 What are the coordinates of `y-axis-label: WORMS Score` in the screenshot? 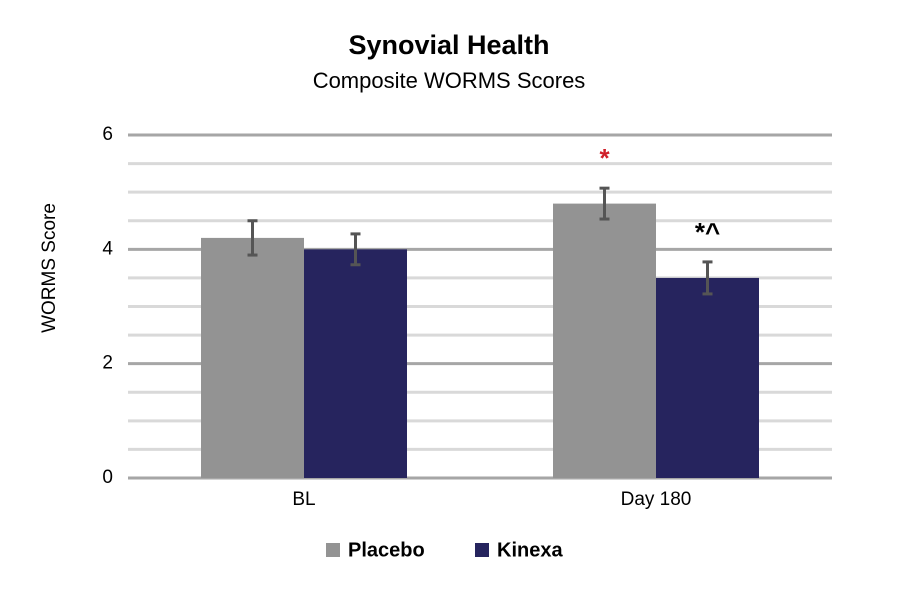 It's located at (49, 268).